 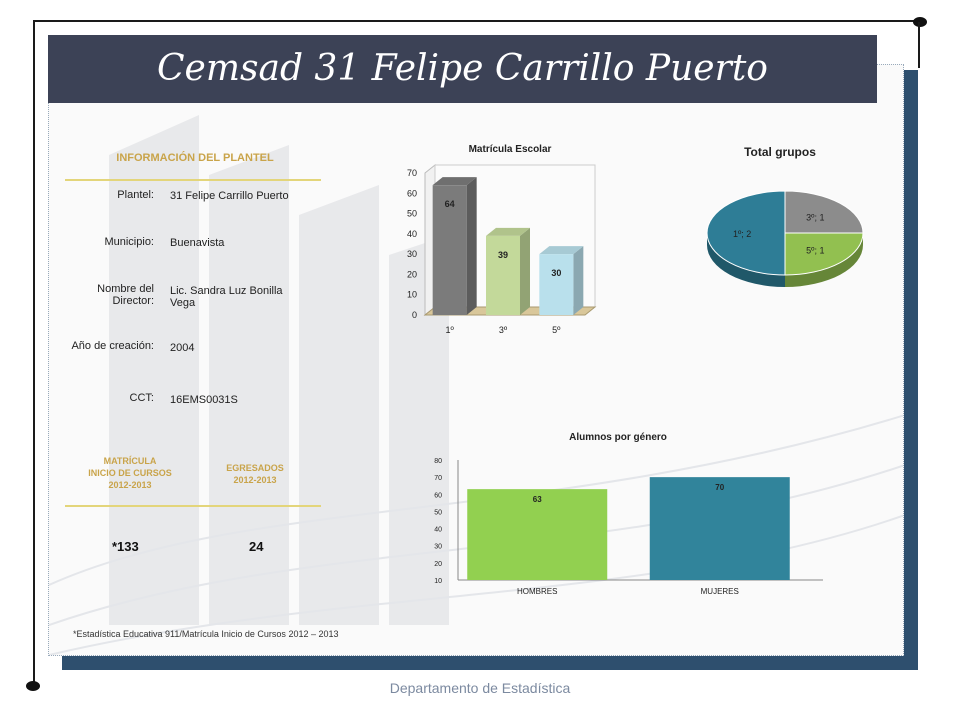 I want to click on chart-title: Total grupos, so click(x=780, y=152).